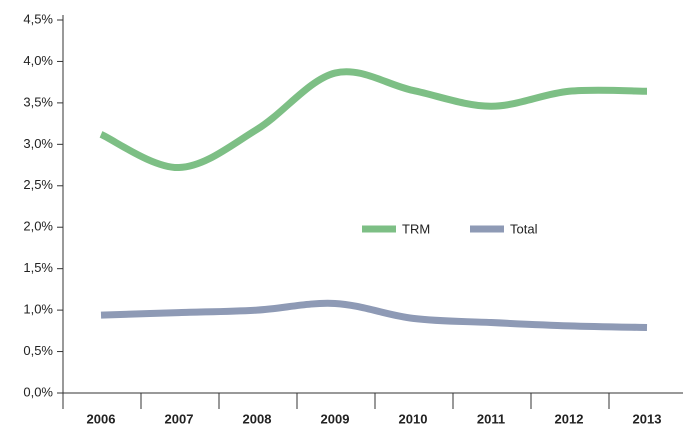 This screenshot has width=683, height=427. I want to click on x-tick-label: 2007, so click(179, 418).